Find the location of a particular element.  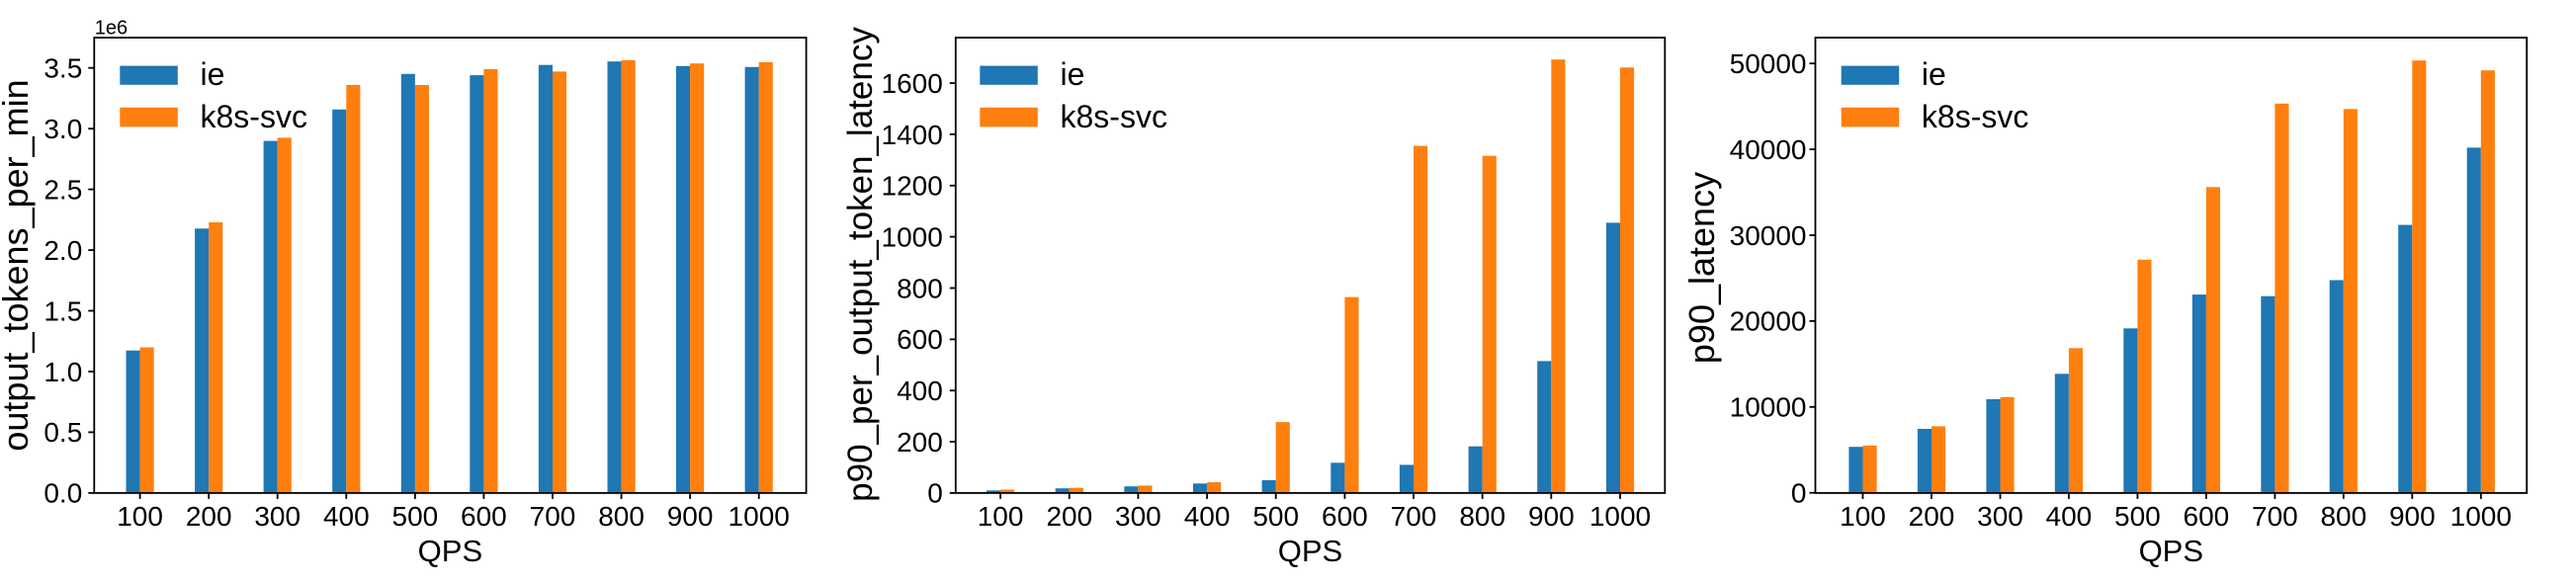

svg-text: 1e6 is located at coordinates (111, 28).